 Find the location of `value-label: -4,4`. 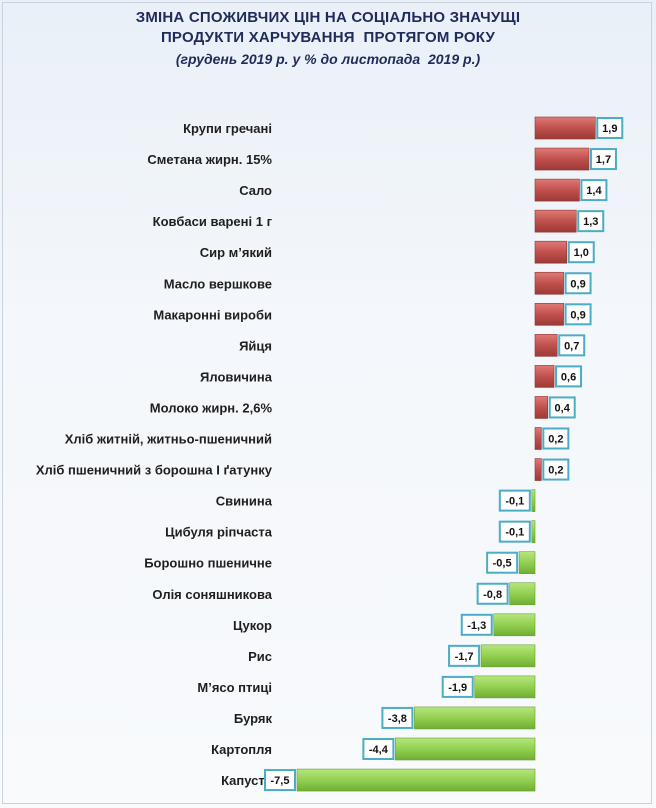

value-label: -4,4 is located at coordinates (379, 750).